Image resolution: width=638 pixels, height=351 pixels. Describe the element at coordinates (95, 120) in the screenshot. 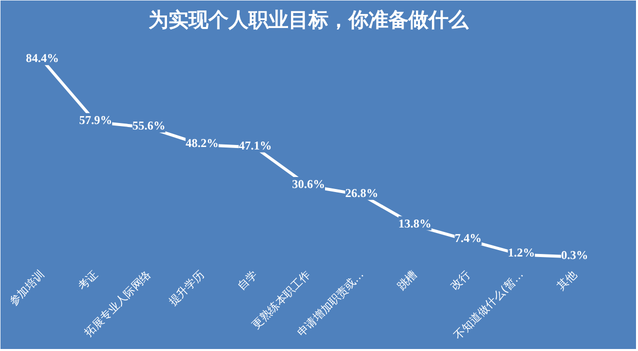

I see `data-label: 57.9%` at that location.